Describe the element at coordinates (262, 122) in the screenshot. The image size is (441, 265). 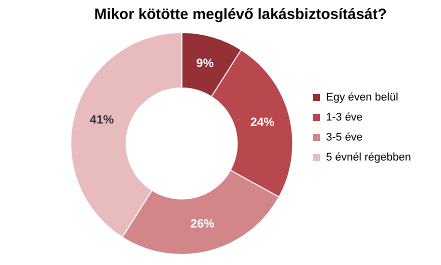
I see `data-label: 24%` at that location.